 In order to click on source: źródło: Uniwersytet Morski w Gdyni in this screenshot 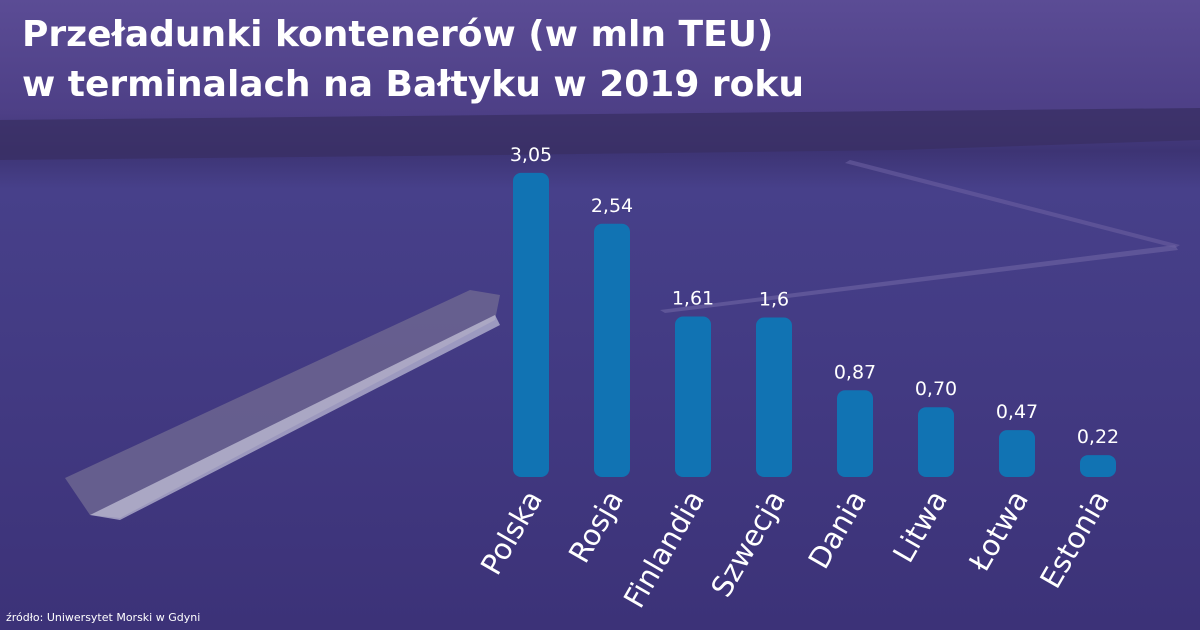, I will do `click(103, 617)`.